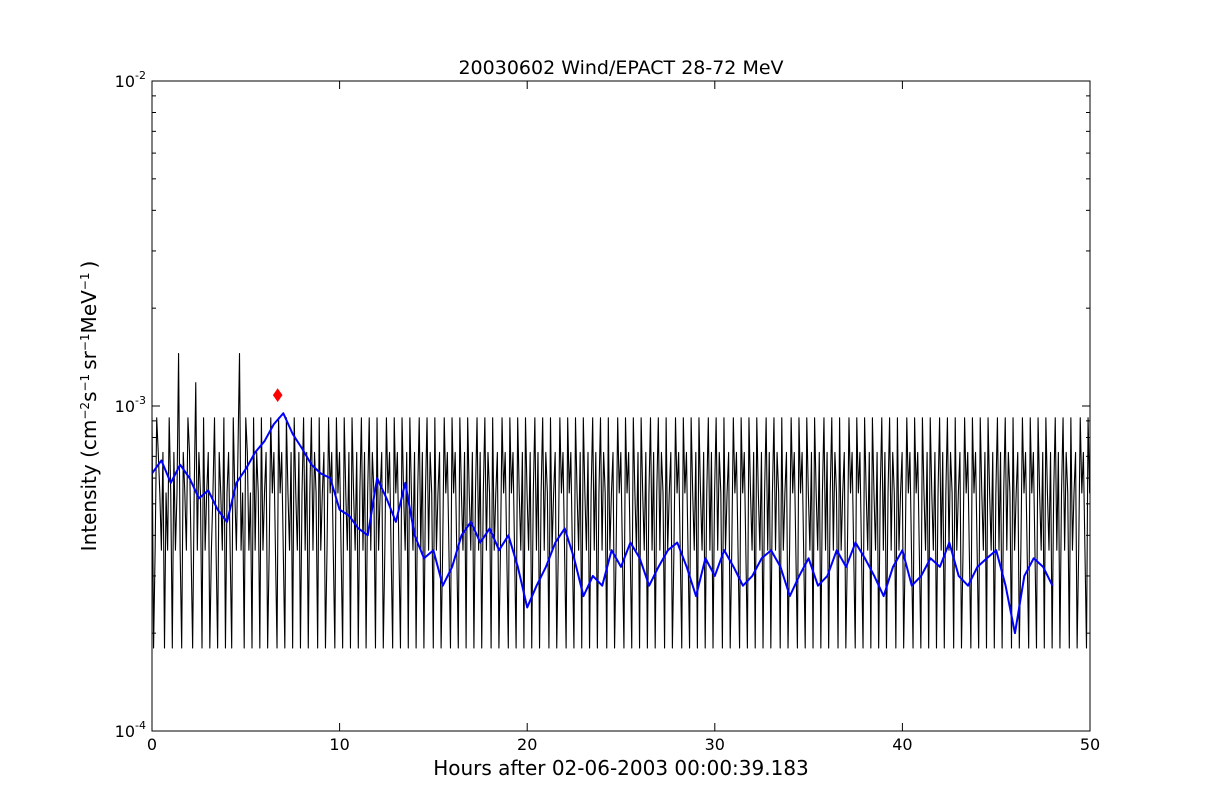 Image resolution: width=1212 pixels, height=812 pixels. What do you see at coordinates (152, 744) in the screenshot?
I see `x-tick-label: 0` at bounding box center [152, 744].